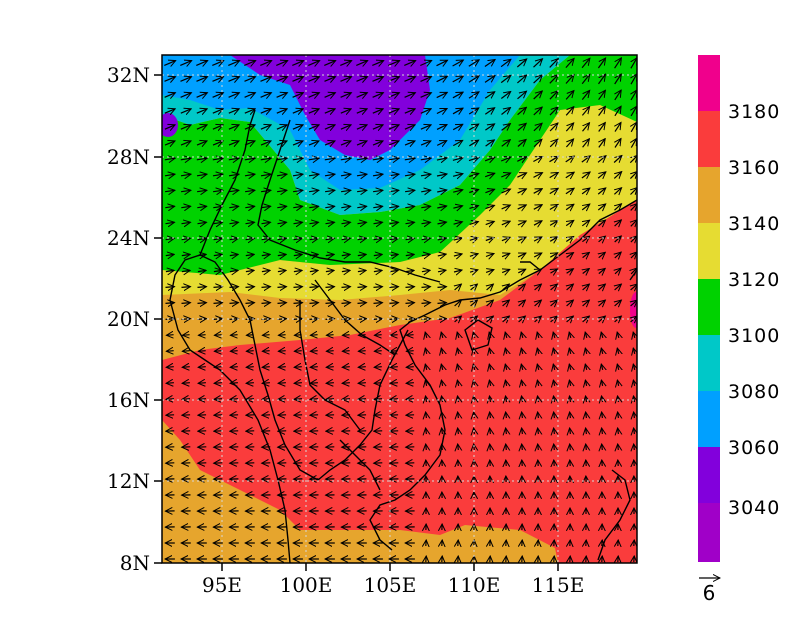  Describe the element at coordinates (754, 112) in the screenshot. I see `colorbar-label: 3180` at that location.